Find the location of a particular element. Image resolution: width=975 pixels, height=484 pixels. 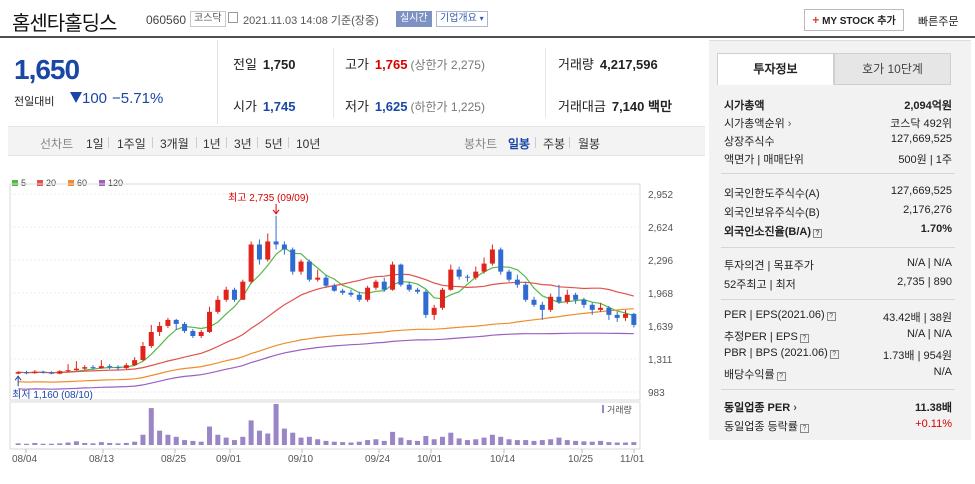

my-stock-add-button: + MY STOCK 추가 is located at coordinates (854, 20).